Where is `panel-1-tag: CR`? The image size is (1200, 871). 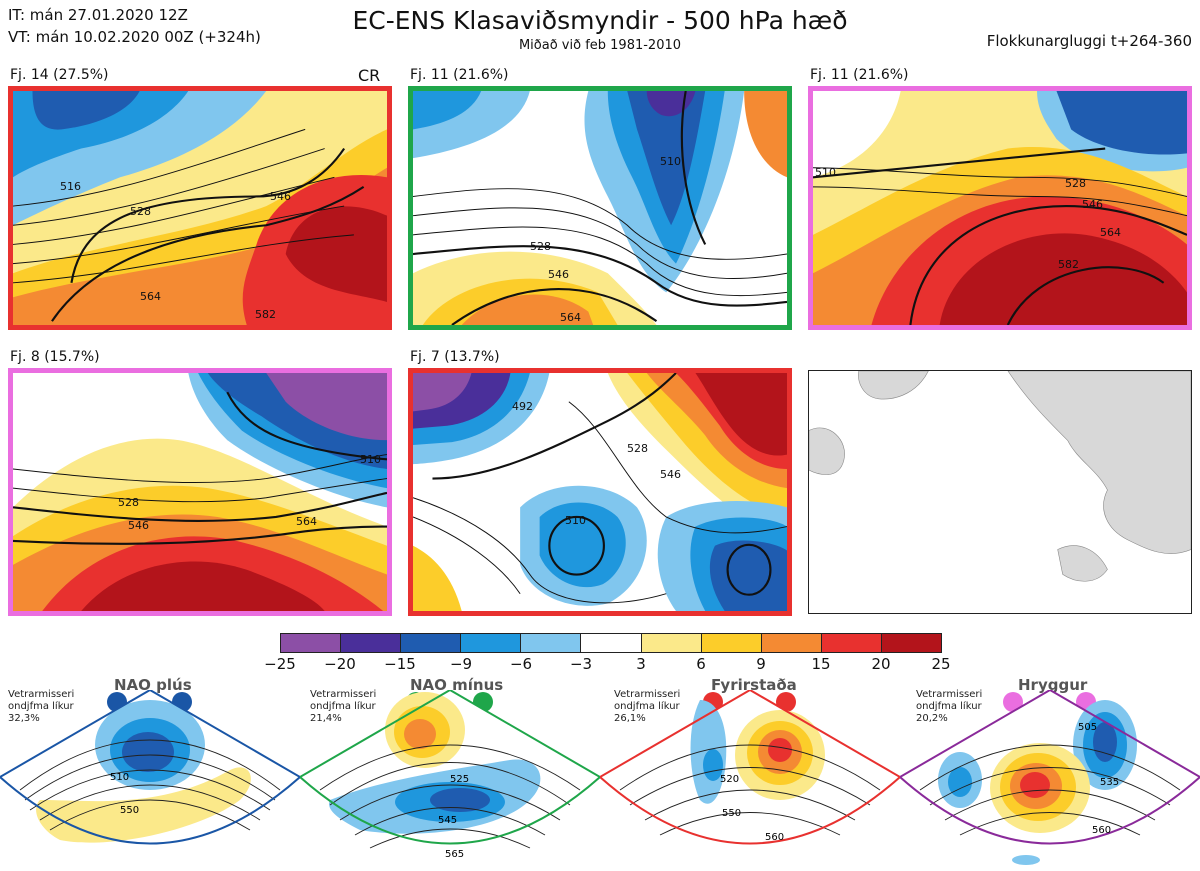
panel-1-tag: CR is located at coordinates (369, 75).